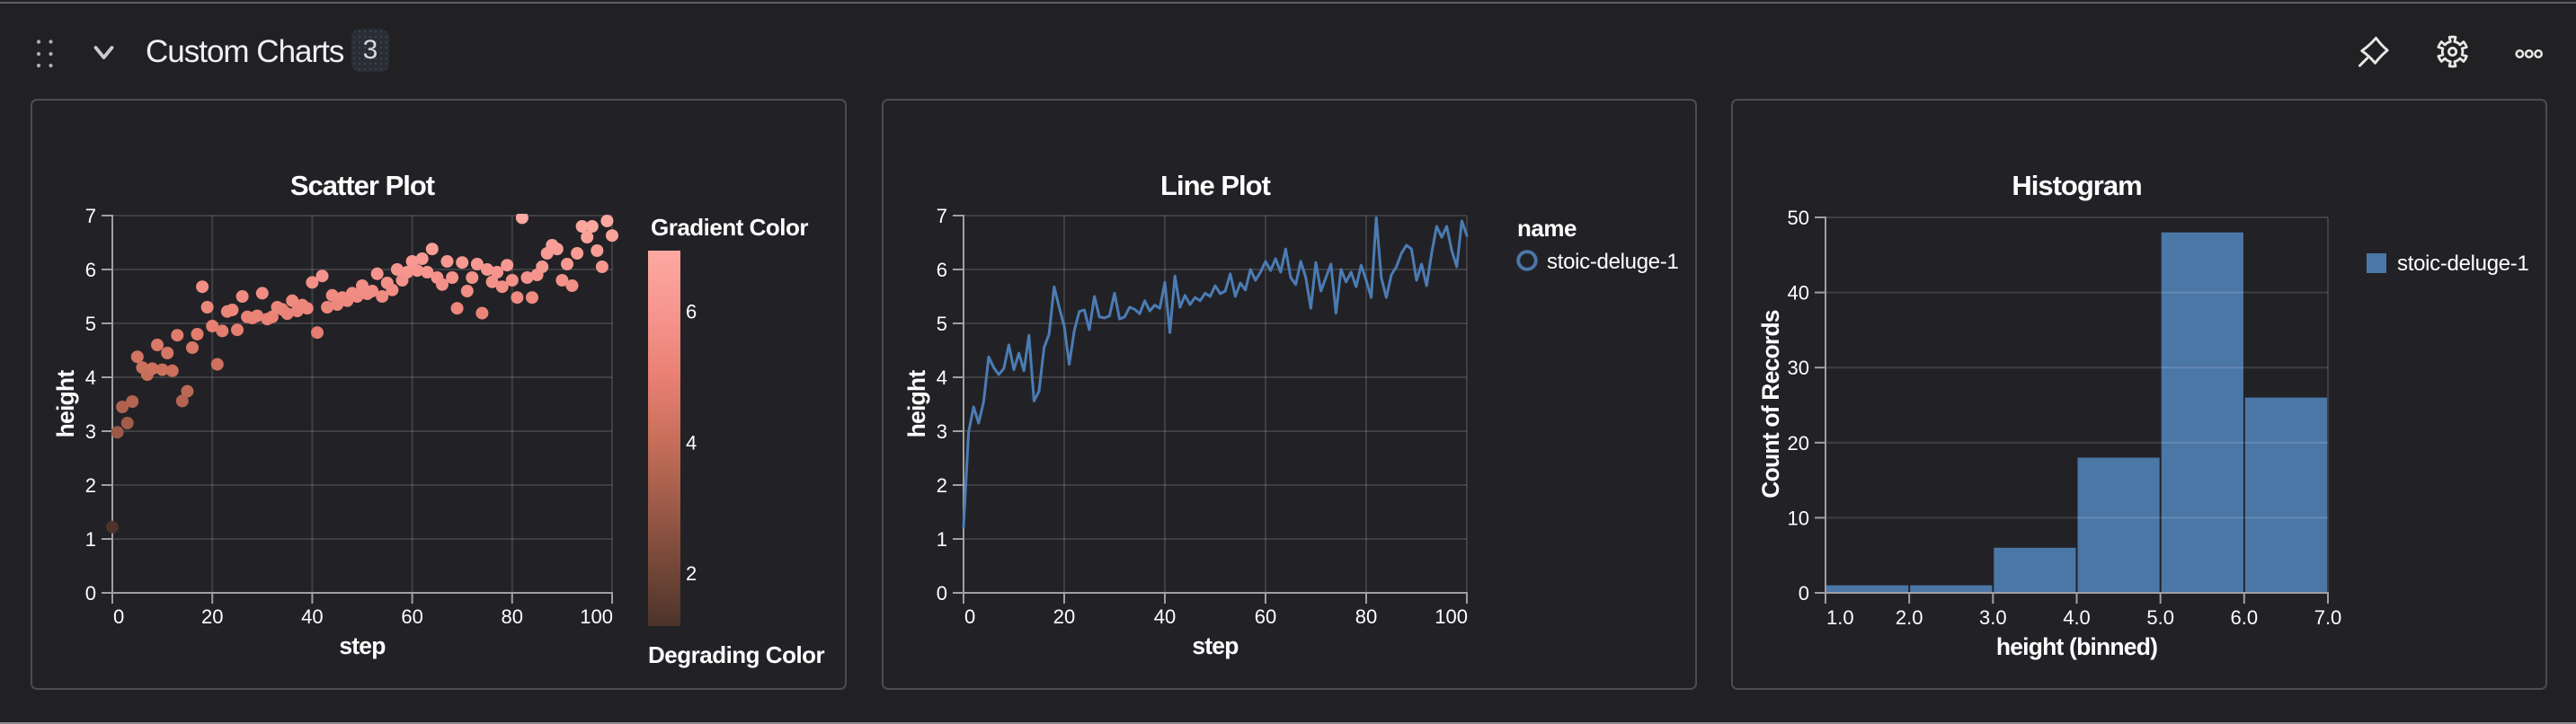 The width and height of the screenshot is (2576, 724). Describe the element at coordinates (2328, 618) in the screenshot. I see `svg-text: 7.0` at that location.